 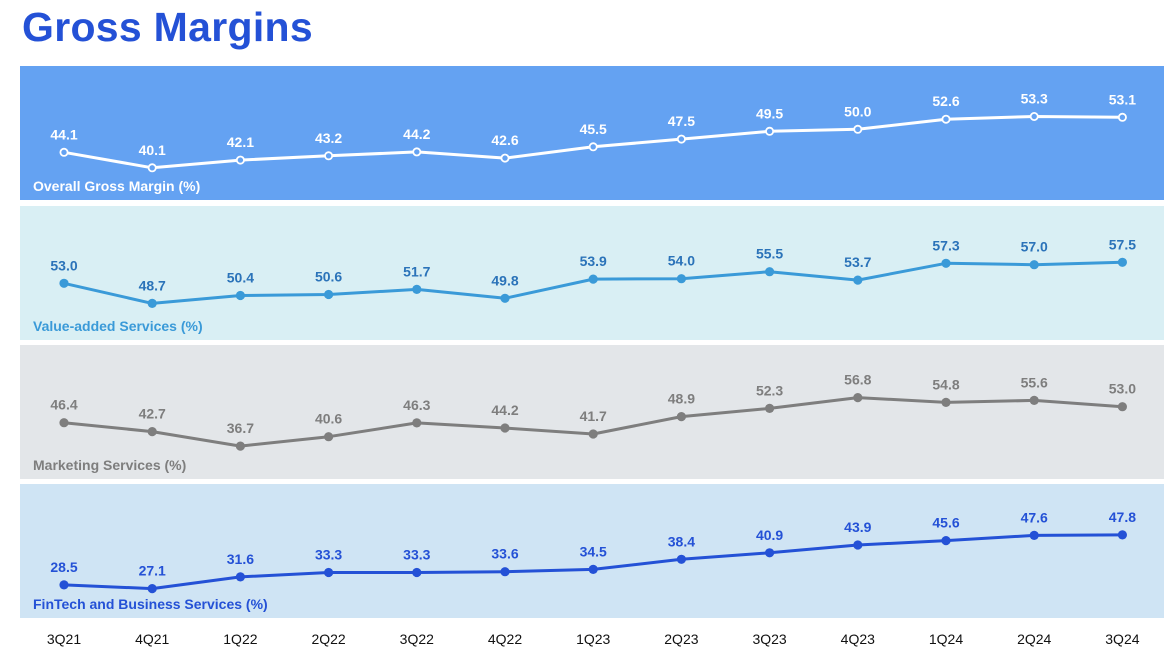 I want to click on data-label: 40.9, so click(x=769, y=535).